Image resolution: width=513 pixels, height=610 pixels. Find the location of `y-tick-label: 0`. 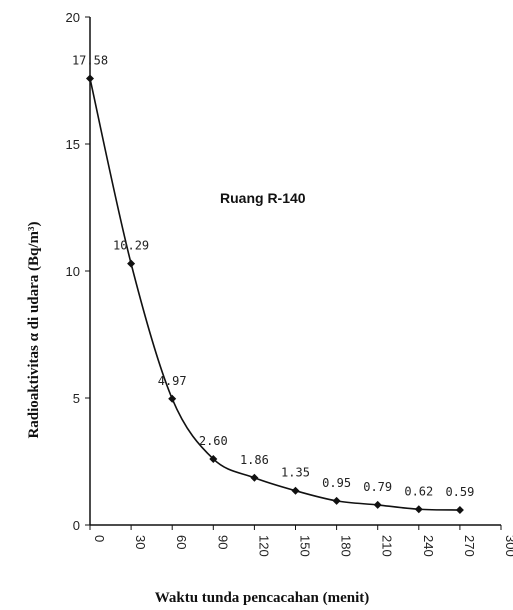

y-tick-label: 0 is located at coordinates (76, 525).